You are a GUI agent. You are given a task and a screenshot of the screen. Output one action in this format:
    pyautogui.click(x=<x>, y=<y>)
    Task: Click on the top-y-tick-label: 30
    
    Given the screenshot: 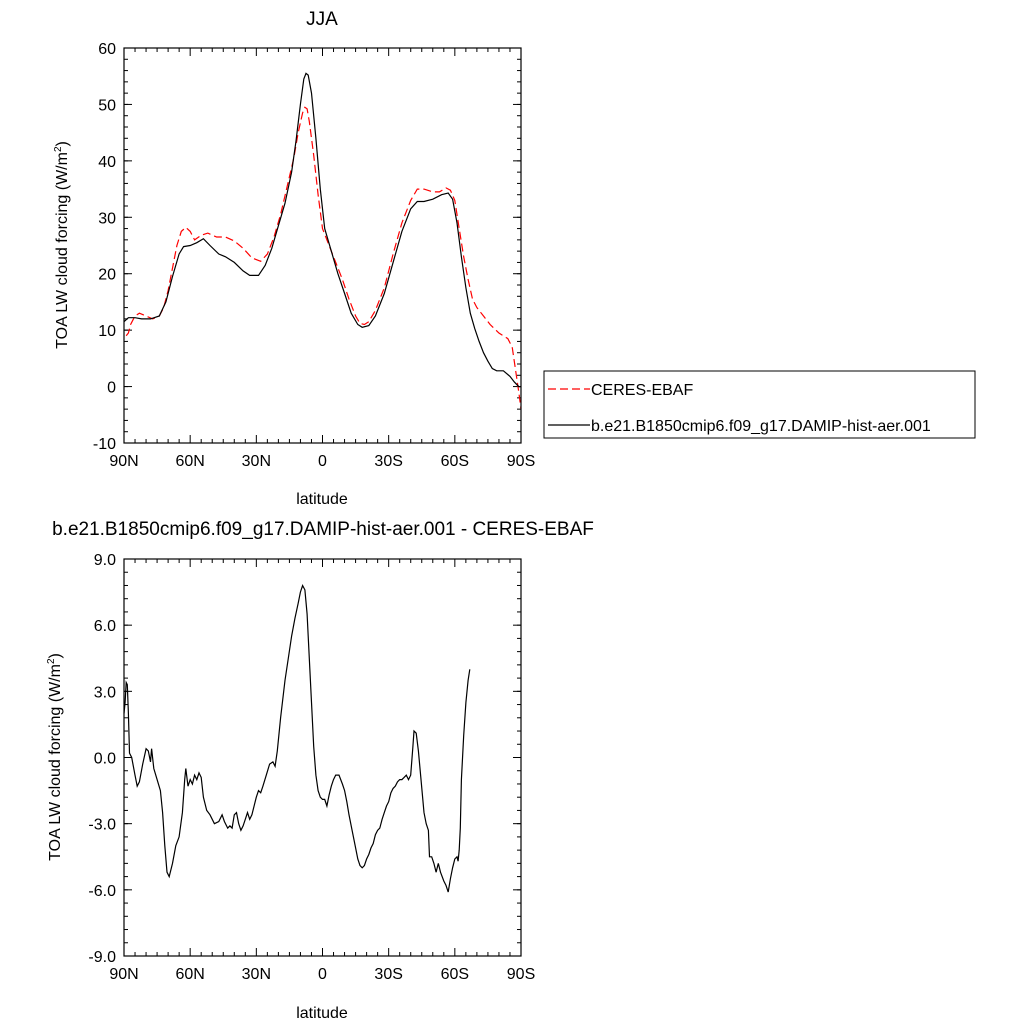 What is the action you would take?
    pyautogui.click(x=107, y=218)
    